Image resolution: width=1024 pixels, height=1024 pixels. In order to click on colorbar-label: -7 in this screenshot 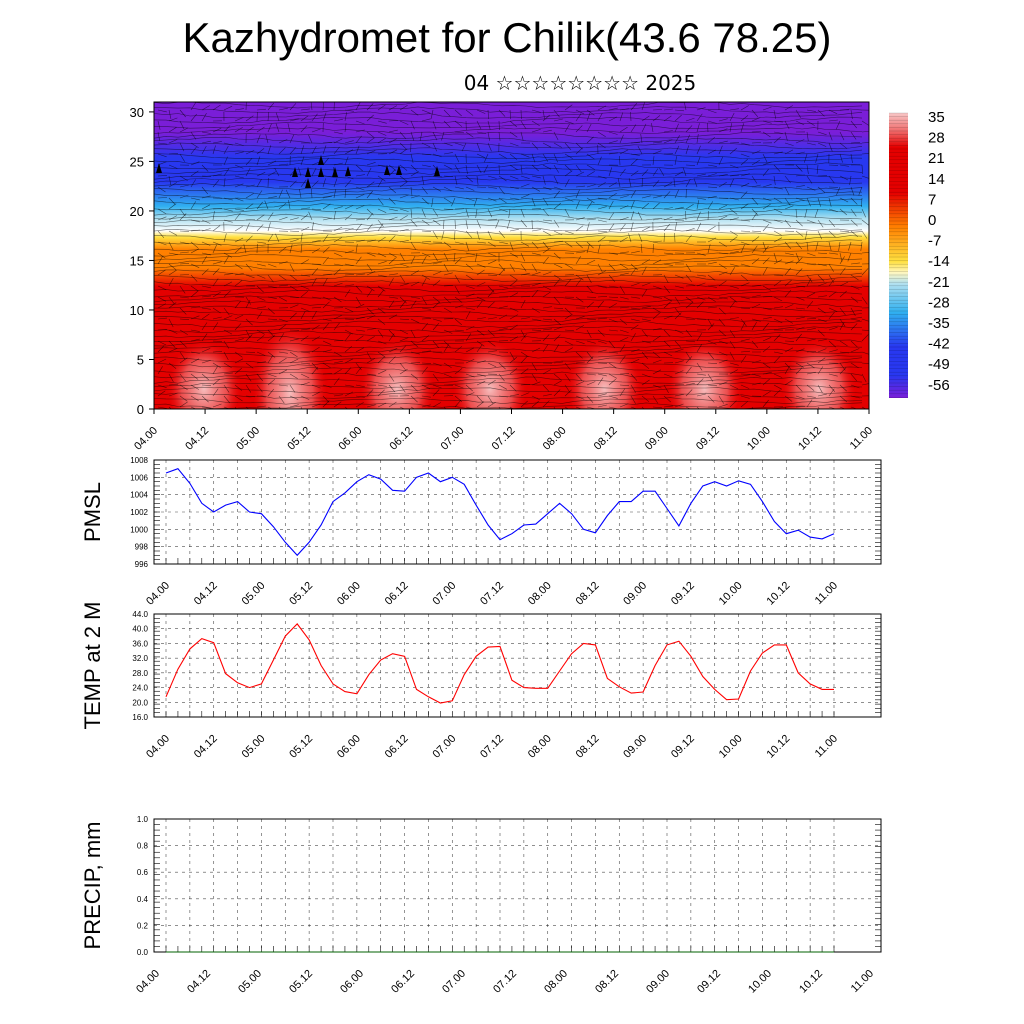, I will do `click(934, 241)`.